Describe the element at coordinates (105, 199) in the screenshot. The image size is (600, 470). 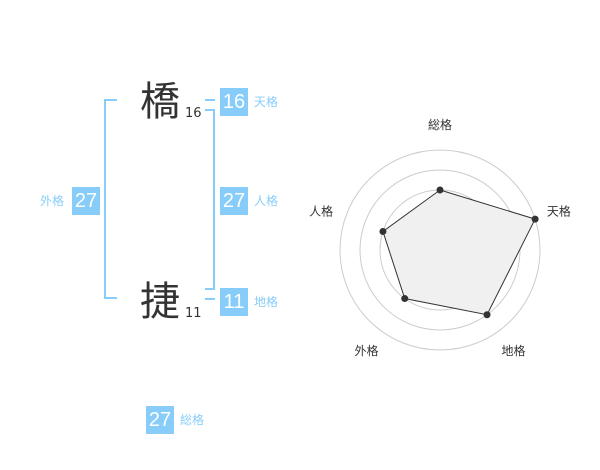
I see `gaikaku-bracket` at that location.